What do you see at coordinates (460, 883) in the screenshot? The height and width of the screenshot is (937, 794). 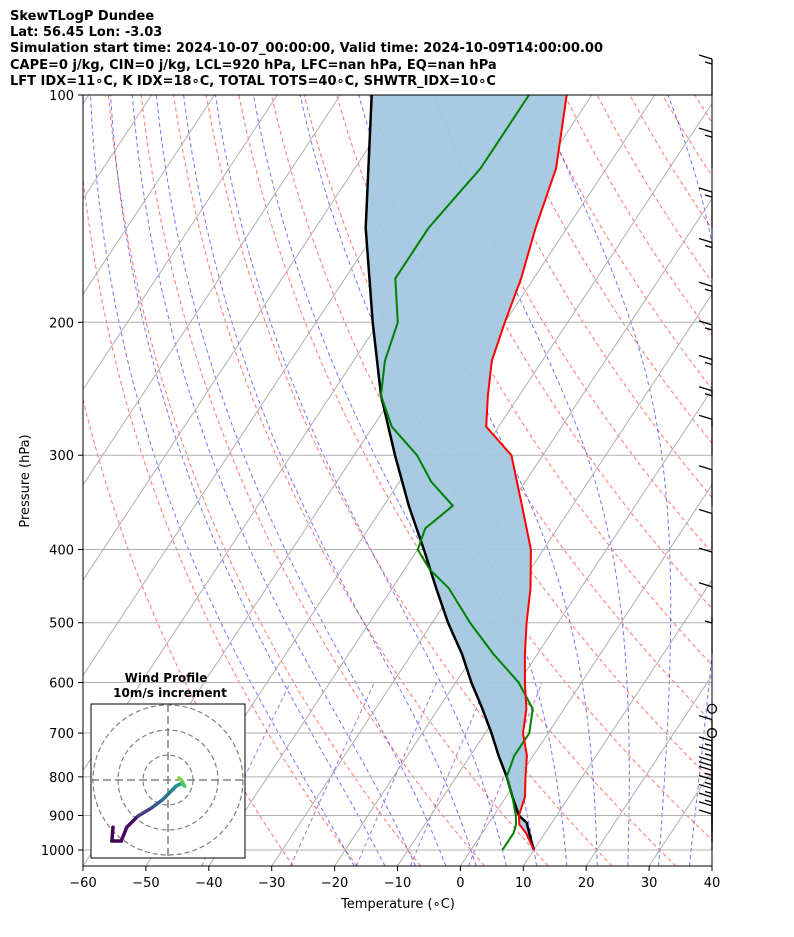 I see `x-tick-label: 0` at bounding box center [460, 883].